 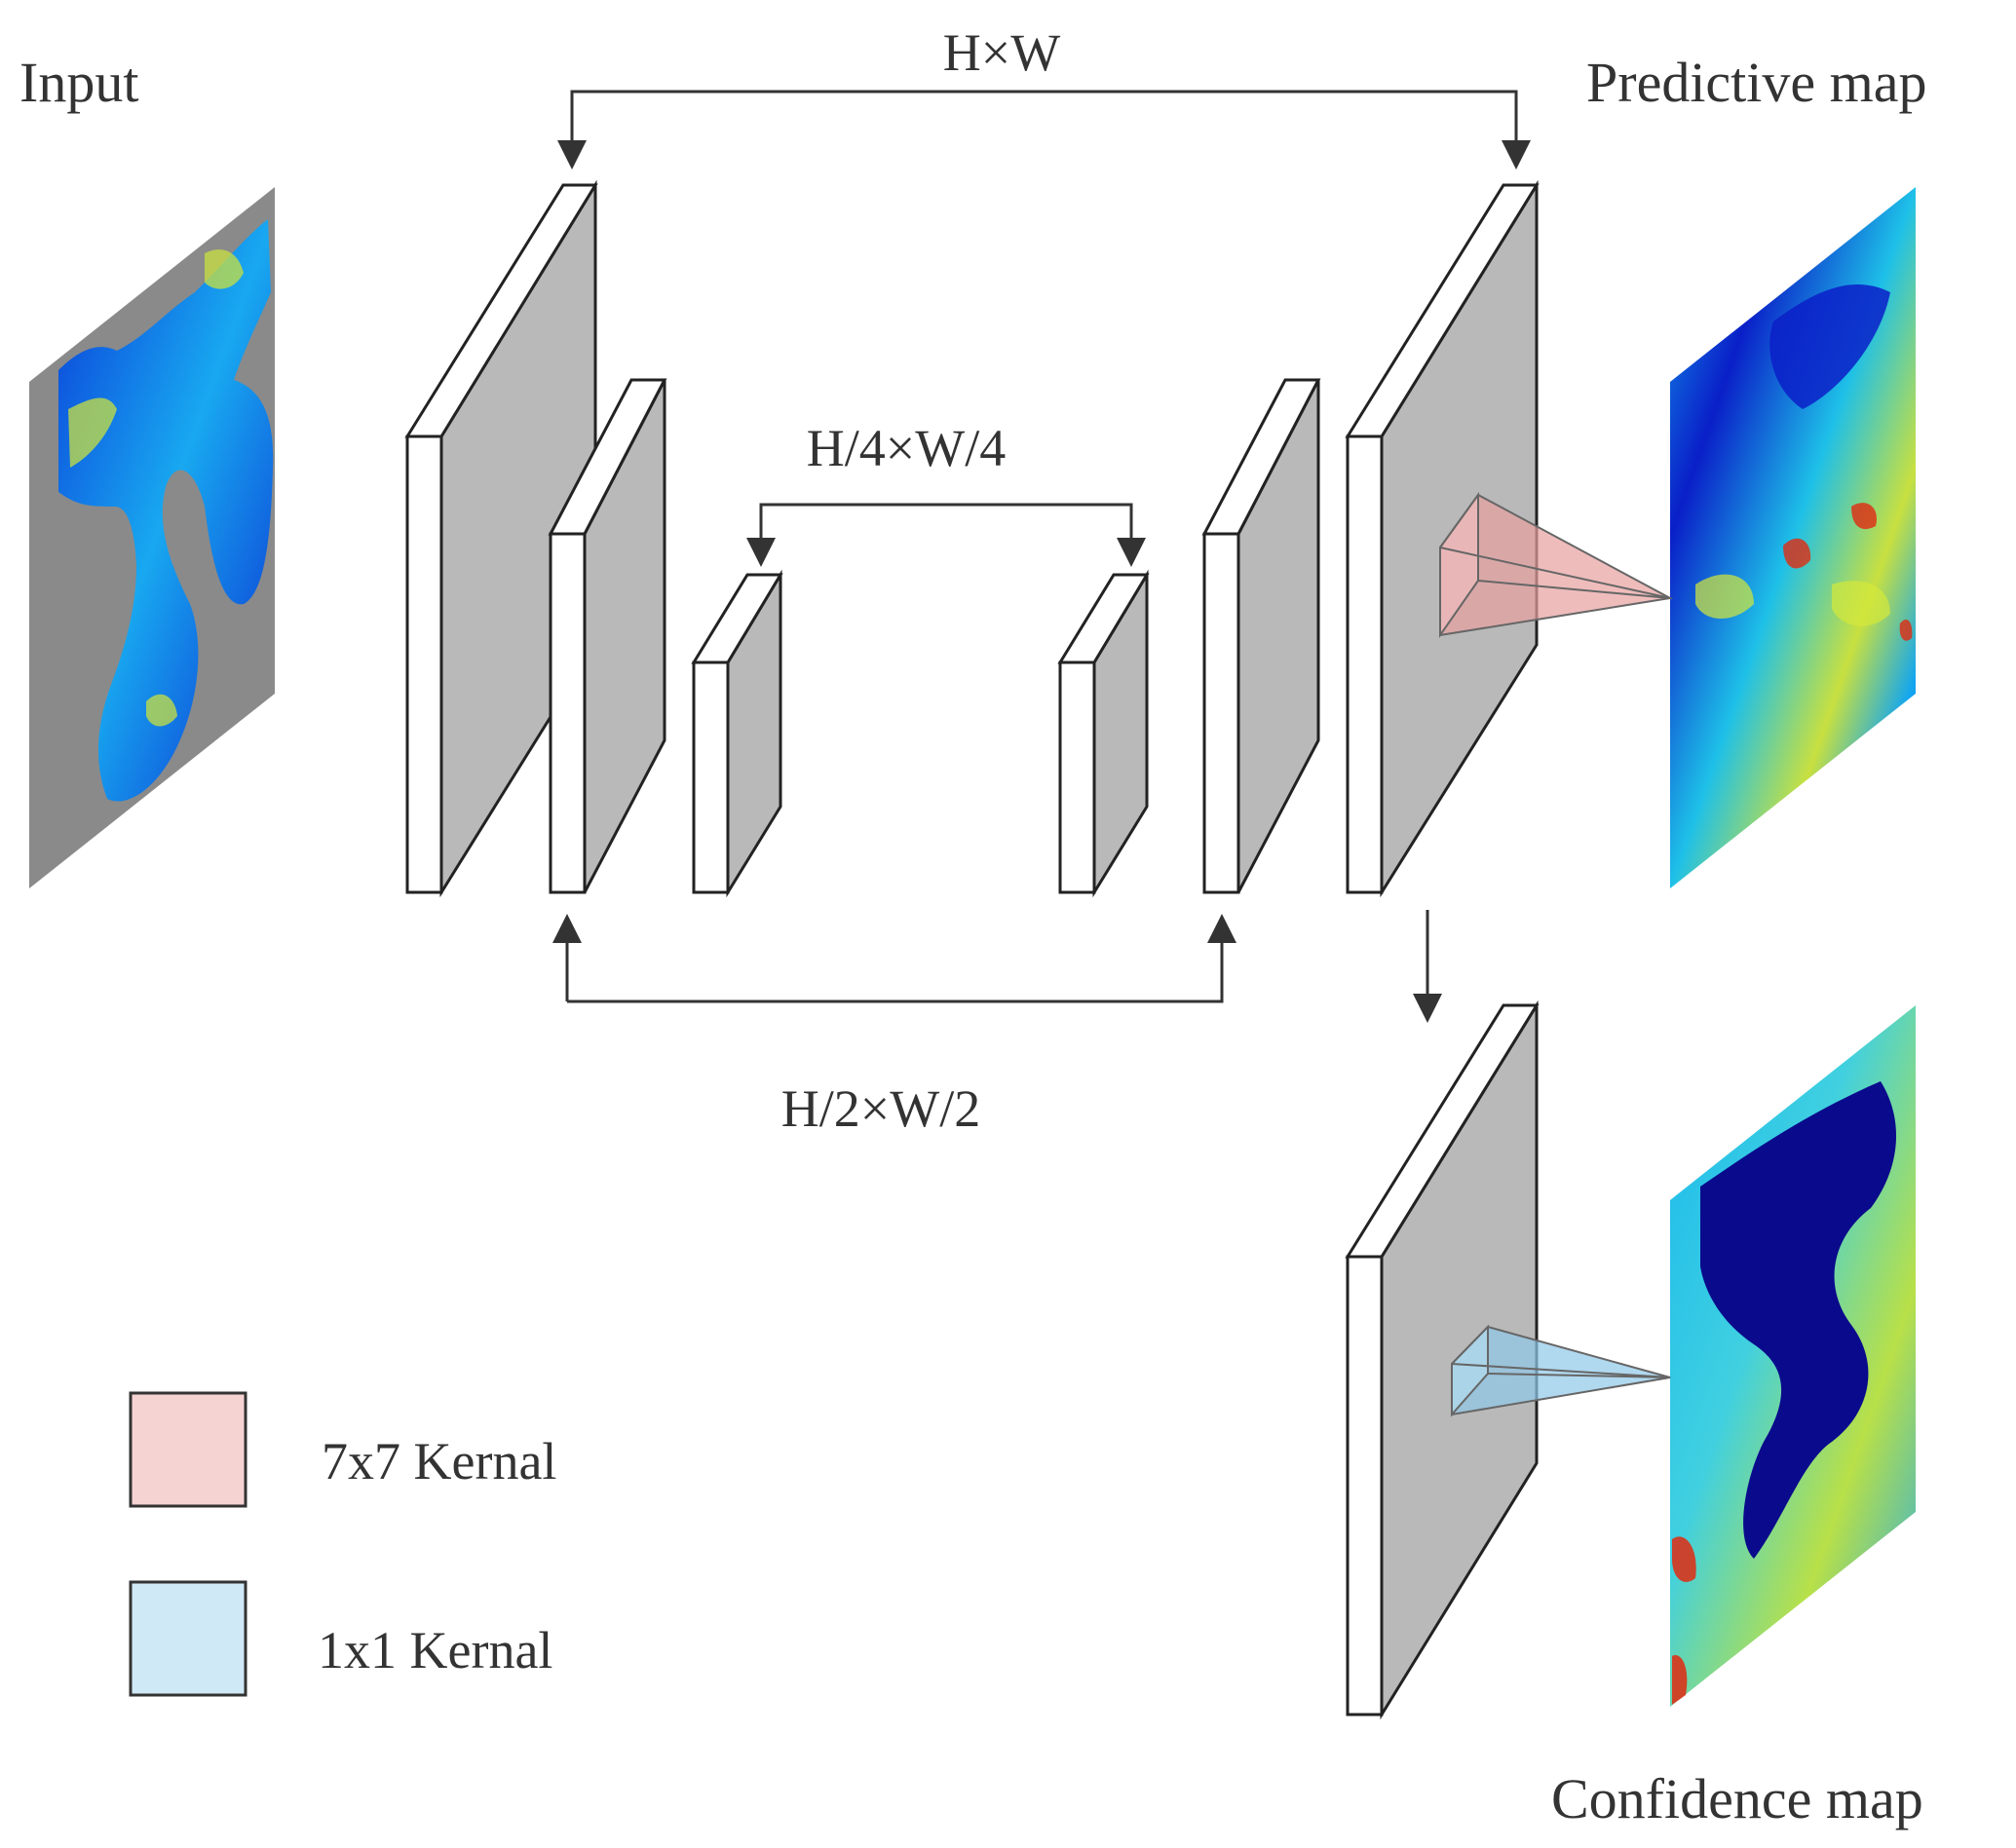 What do you see at coordinates (1365, 664) in the screenshot?
I see `layer-dec-1-face` at bounding box center [1365, 664].